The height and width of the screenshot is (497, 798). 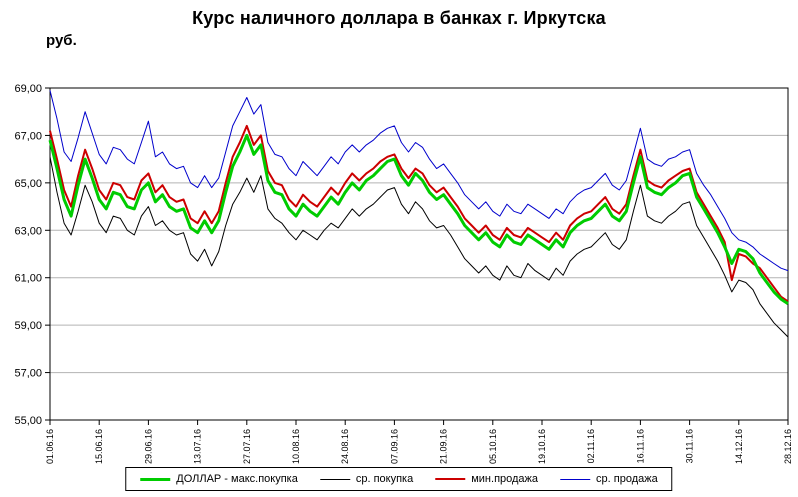 What do you see at coordinates (627, 479) in the screenshot?
I see `legend-label: ср. продажа` at bounding box center [627, 479].